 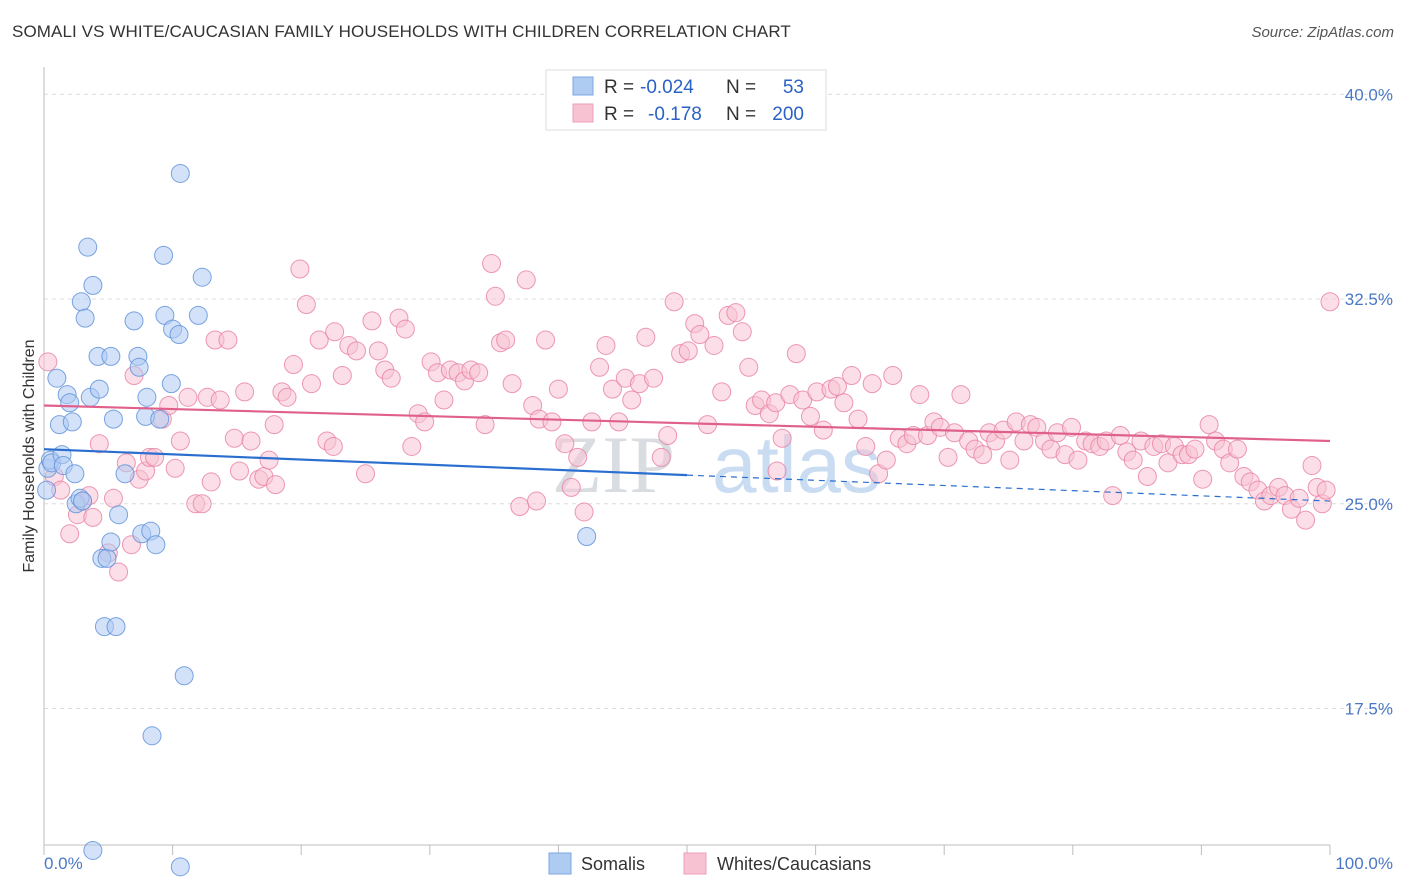 What do you see at coordinates (1008, 488) in the screenshot?
I see `somali-trend-line-extension` at bounding box center [1008, 488].